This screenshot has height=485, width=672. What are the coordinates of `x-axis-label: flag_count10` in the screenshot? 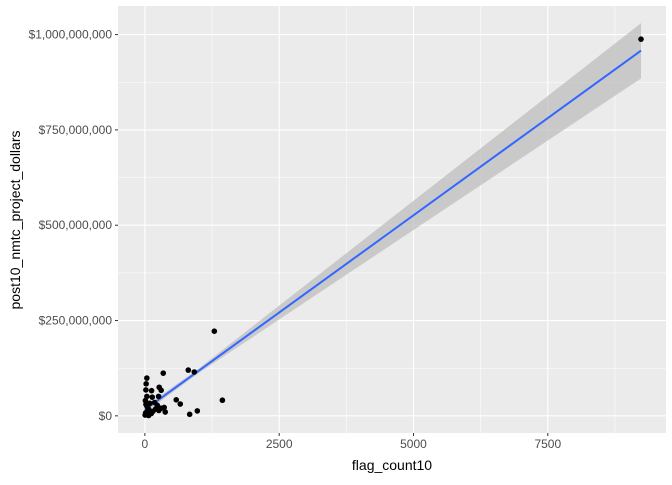 It's located at (392, 465).